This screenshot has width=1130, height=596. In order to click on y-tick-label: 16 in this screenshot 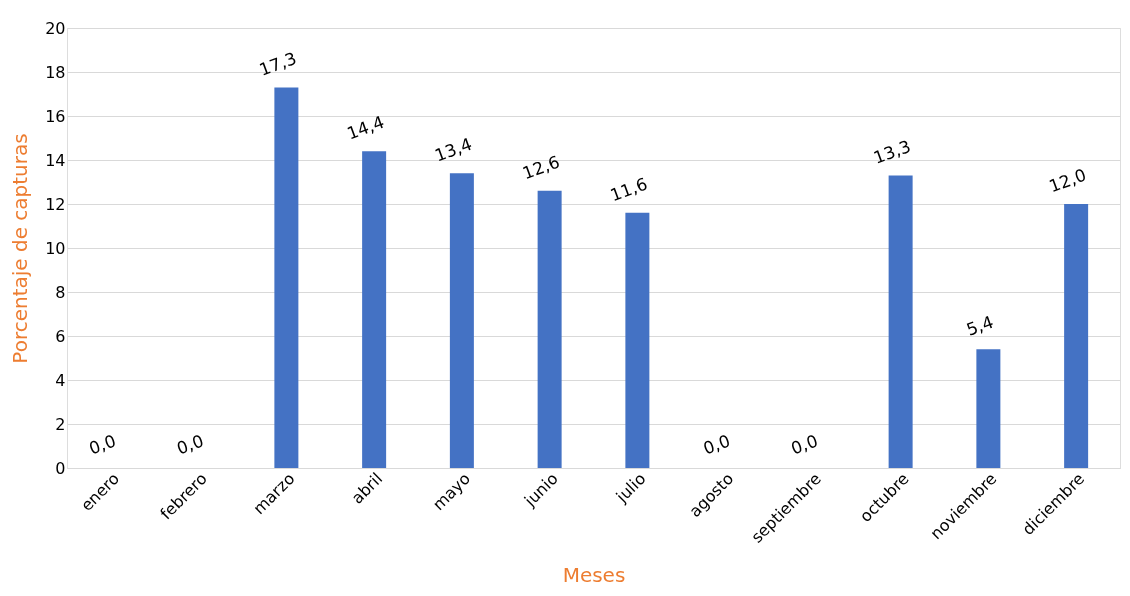, I will do `click(55, 116)`.